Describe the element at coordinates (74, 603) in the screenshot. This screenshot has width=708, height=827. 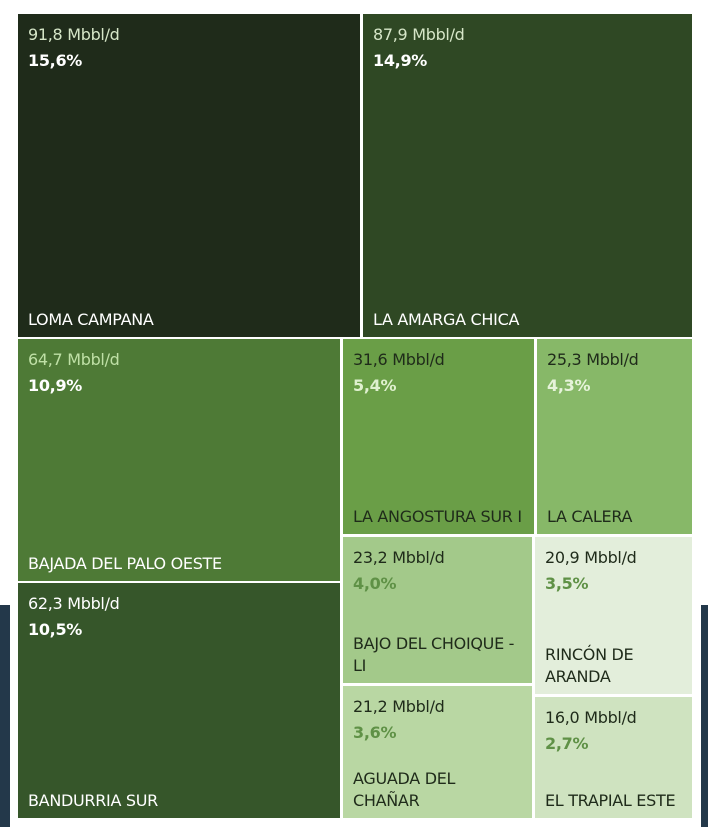
I see `value-label: 62,3 Mbbl/d` at that location.